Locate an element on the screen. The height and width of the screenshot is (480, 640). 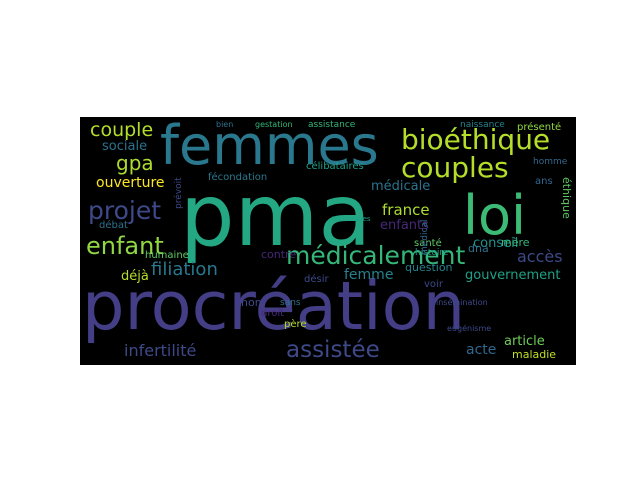
word-cloud-word: procréation is located at coordinates (274, 306).